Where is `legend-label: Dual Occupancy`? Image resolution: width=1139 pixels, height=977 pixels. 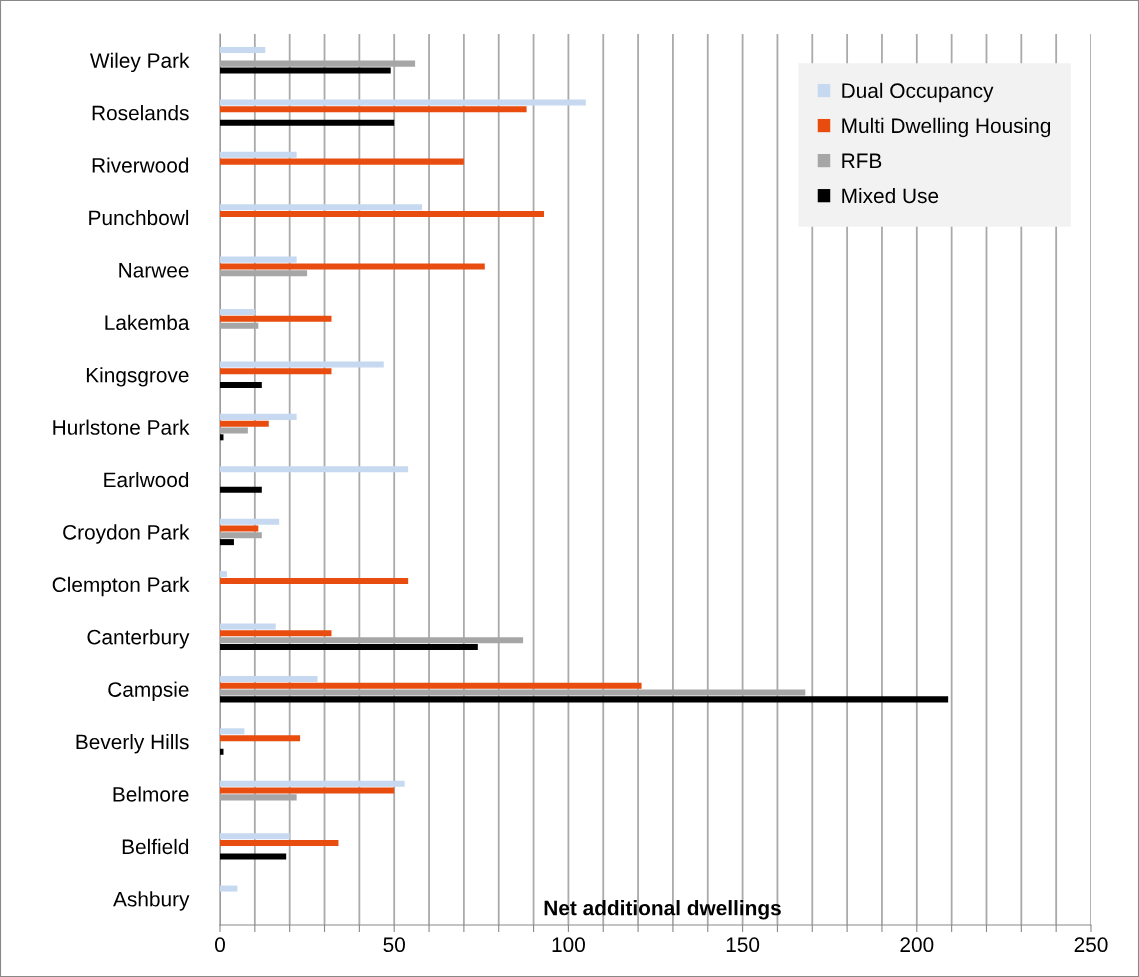 legend-label: Dual Occupancy is located at coordinates (918, 92).